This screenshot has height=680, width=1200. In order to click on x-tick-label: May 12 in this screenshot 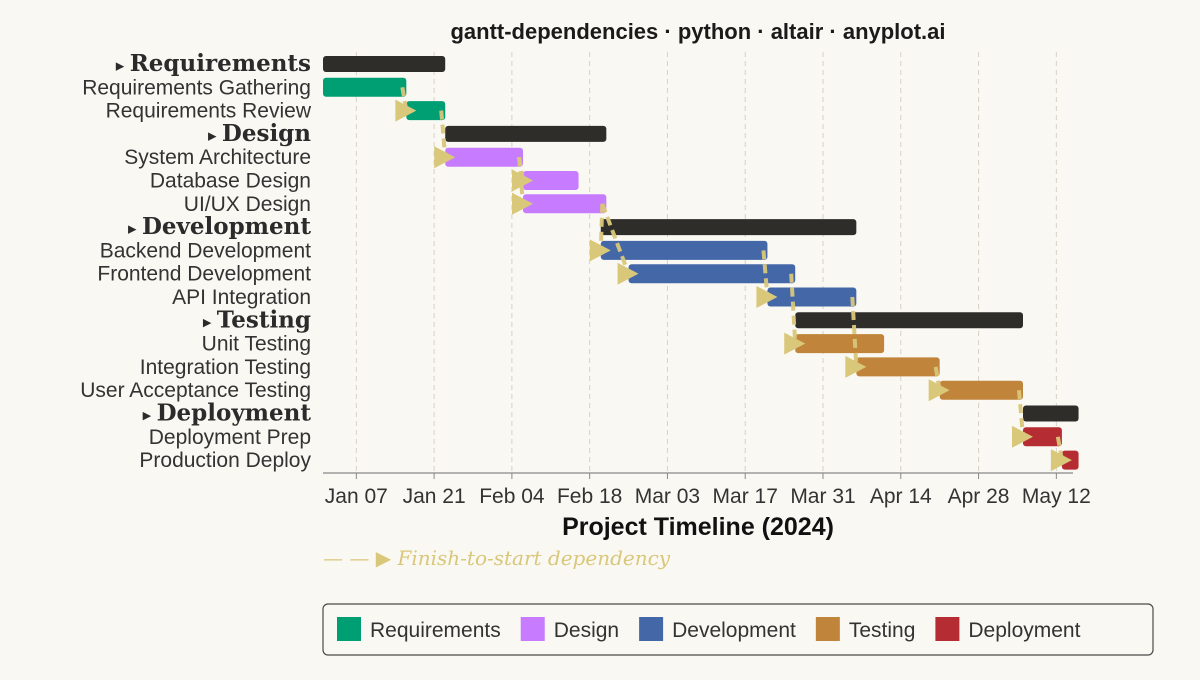, I will do `click(1056, 496)`.